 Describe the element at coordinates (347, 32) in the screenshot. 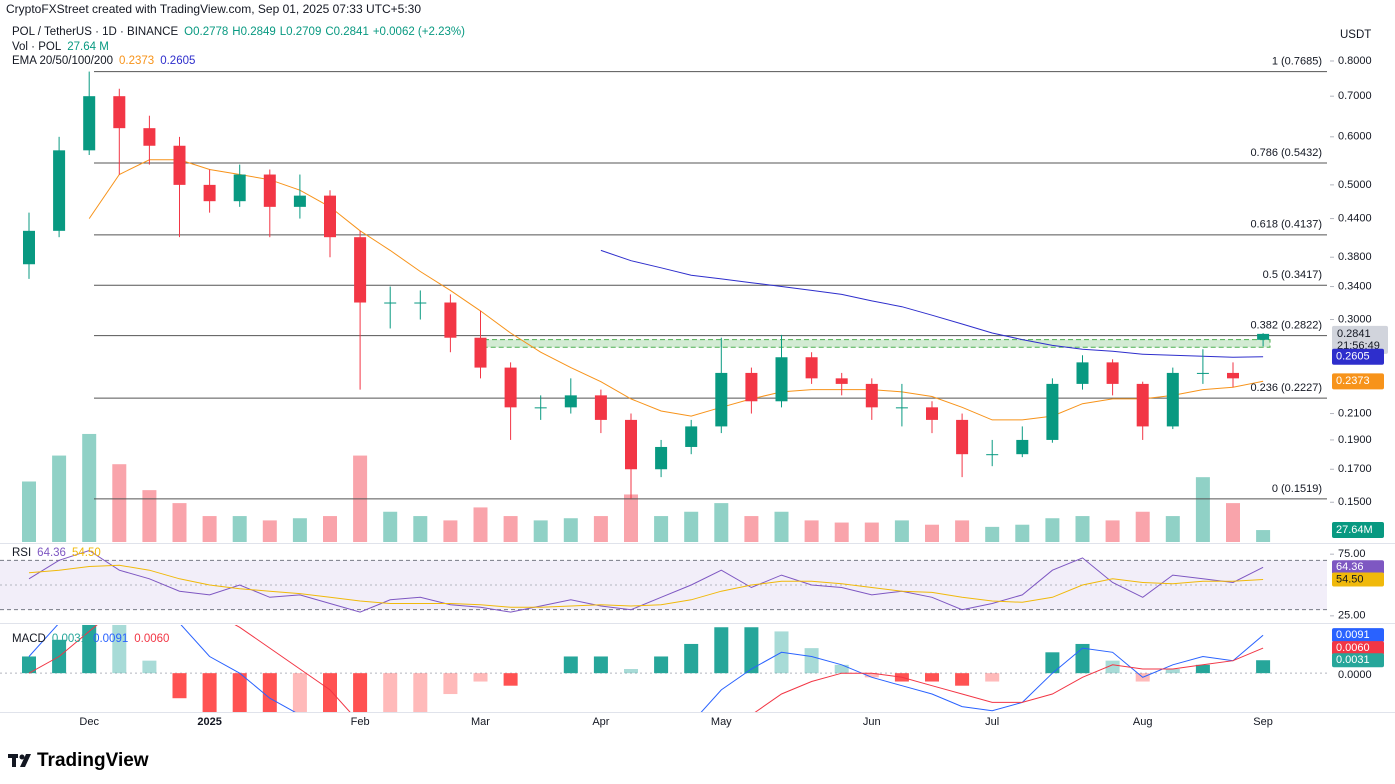

I see `ohlc-value: C0.2841` at that location.